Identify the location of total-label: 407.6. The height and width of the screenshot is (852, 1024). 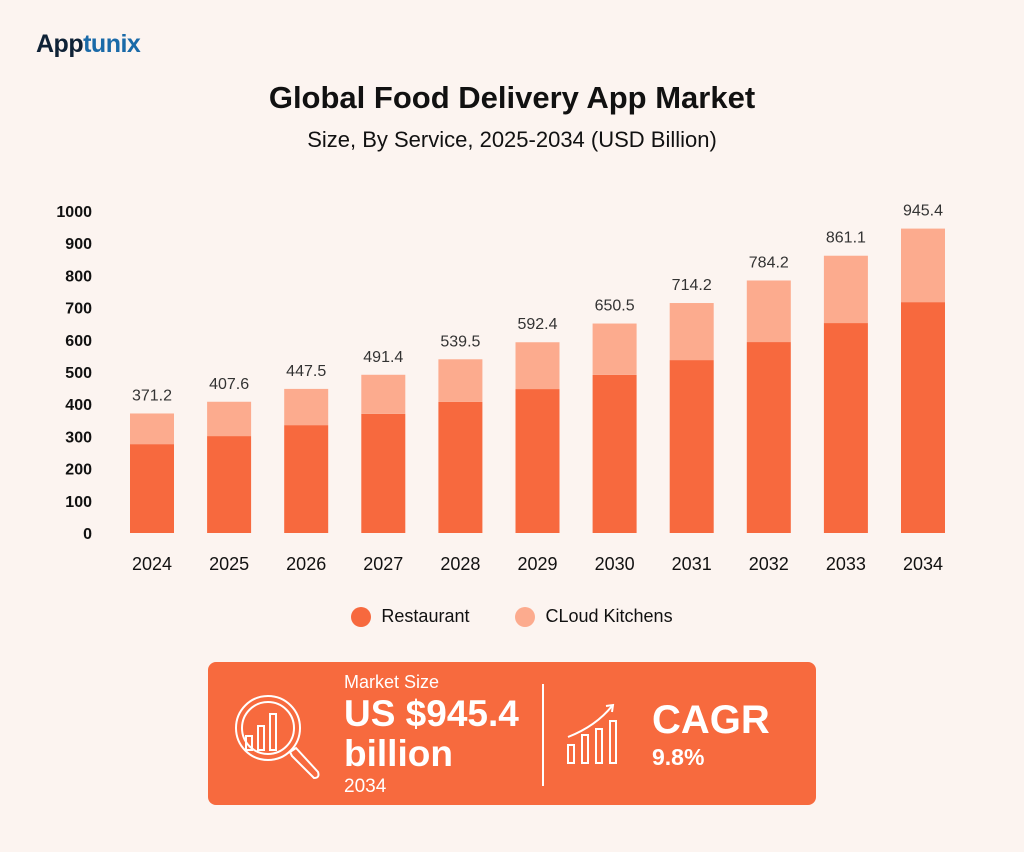
(229, 384).